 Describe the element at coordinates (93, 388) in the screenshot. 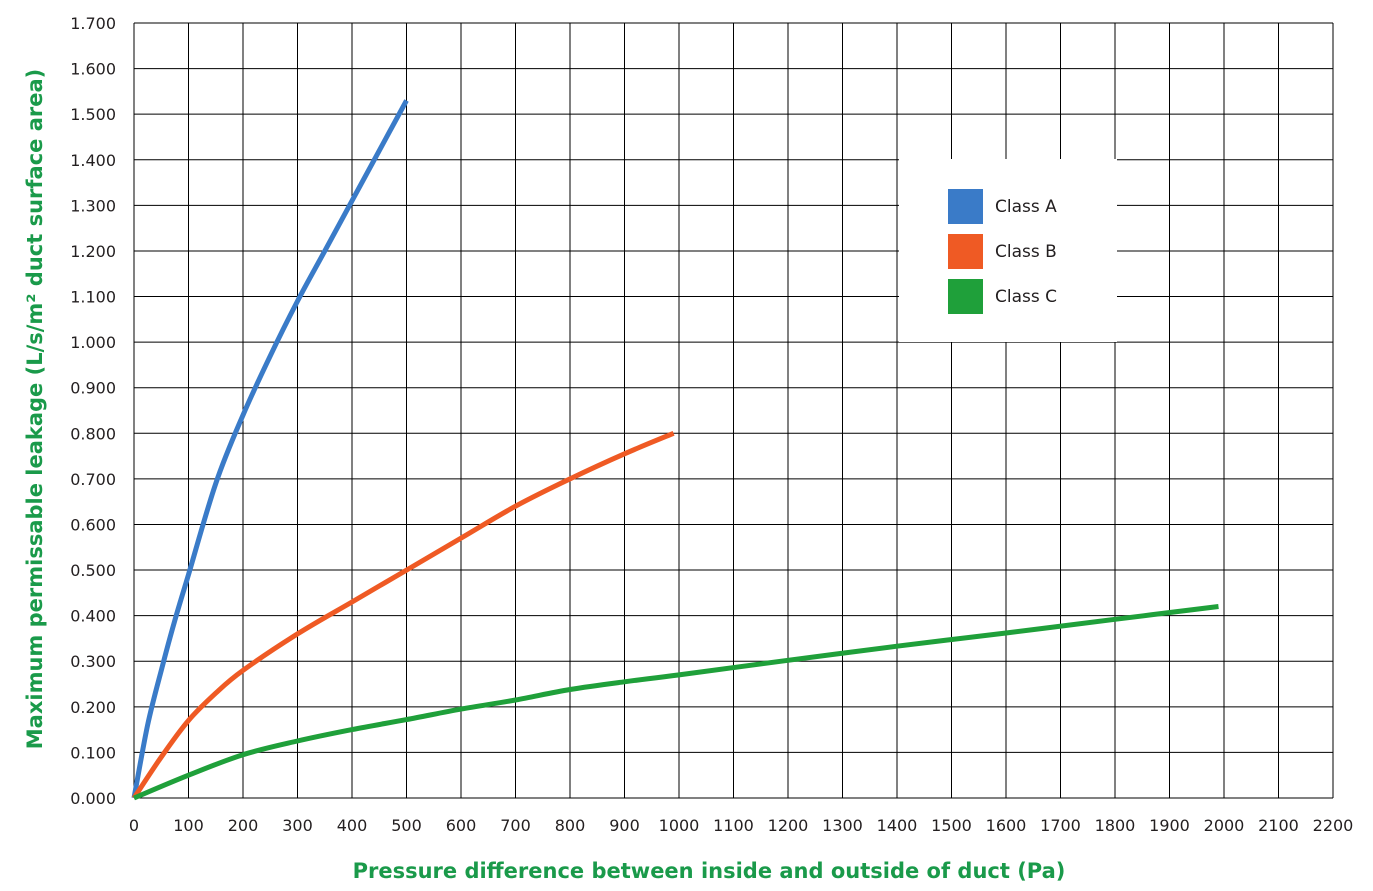

I see `y-tick-label: 0.900` at that location.